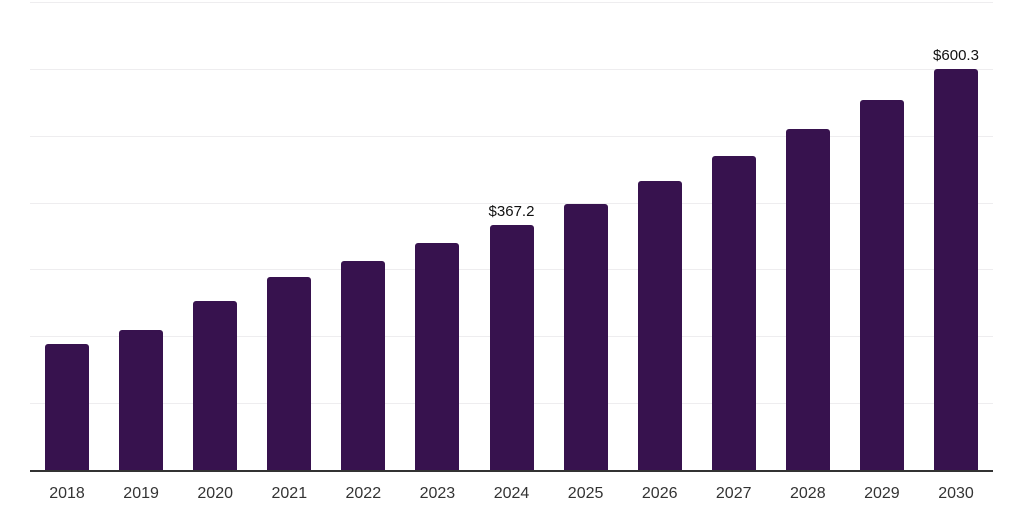 This screenshot has height=512, width=1024. What do you see at coordinates (511, 493) in the screenshot?
I see `x-tick-label: 2024` at bounding box center [511, 493].